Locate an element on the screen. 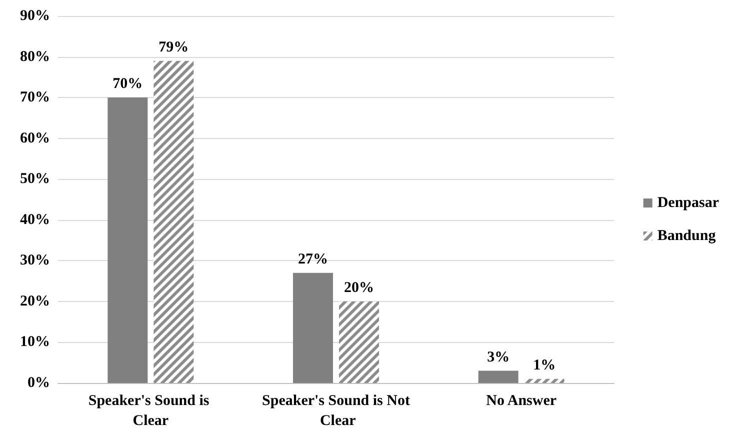 This screenshot has width=734, height=439. y-tick-label: 50% is located at coordinates (35, 179).